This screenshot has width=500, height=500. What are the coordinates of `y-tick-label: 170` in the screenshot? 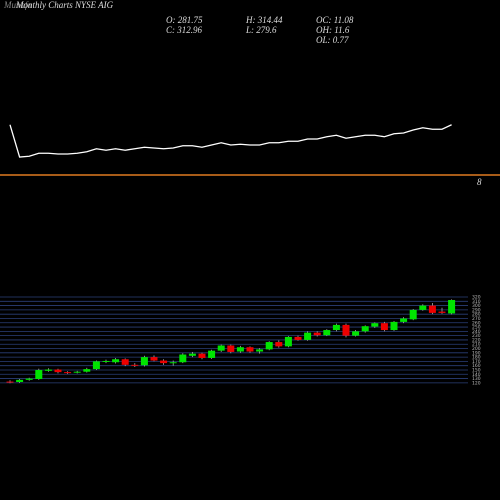 It's located at (476, 362).